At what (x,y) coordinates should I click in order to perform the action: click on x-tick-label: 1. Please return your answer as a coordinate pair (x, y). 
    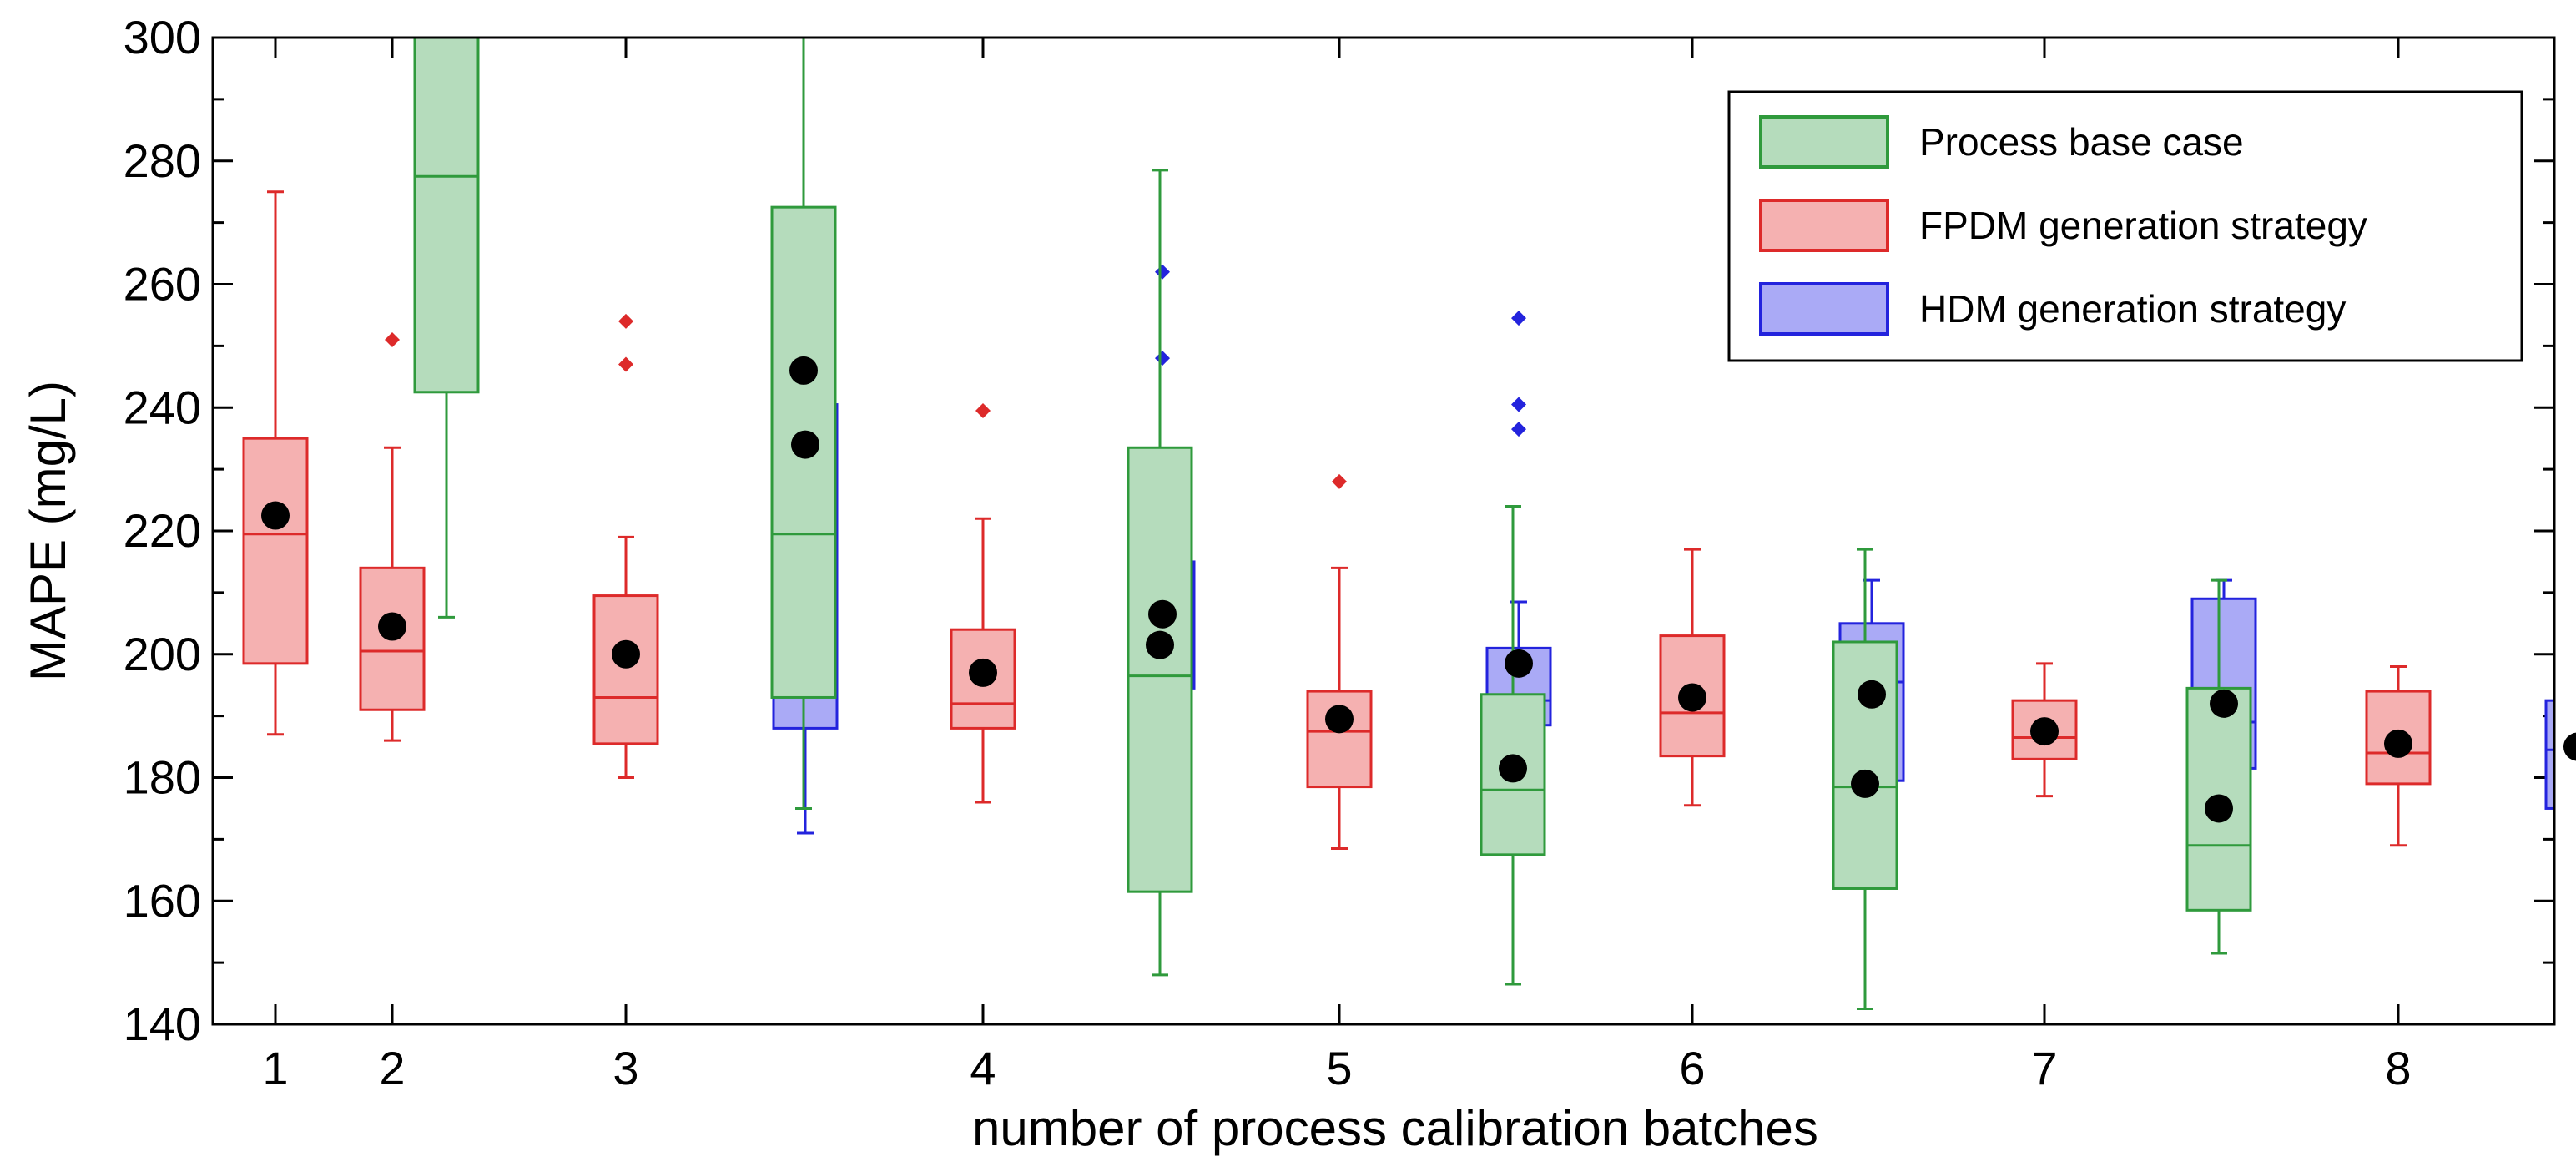
    Looking at the image, I should click on (275, 1068).